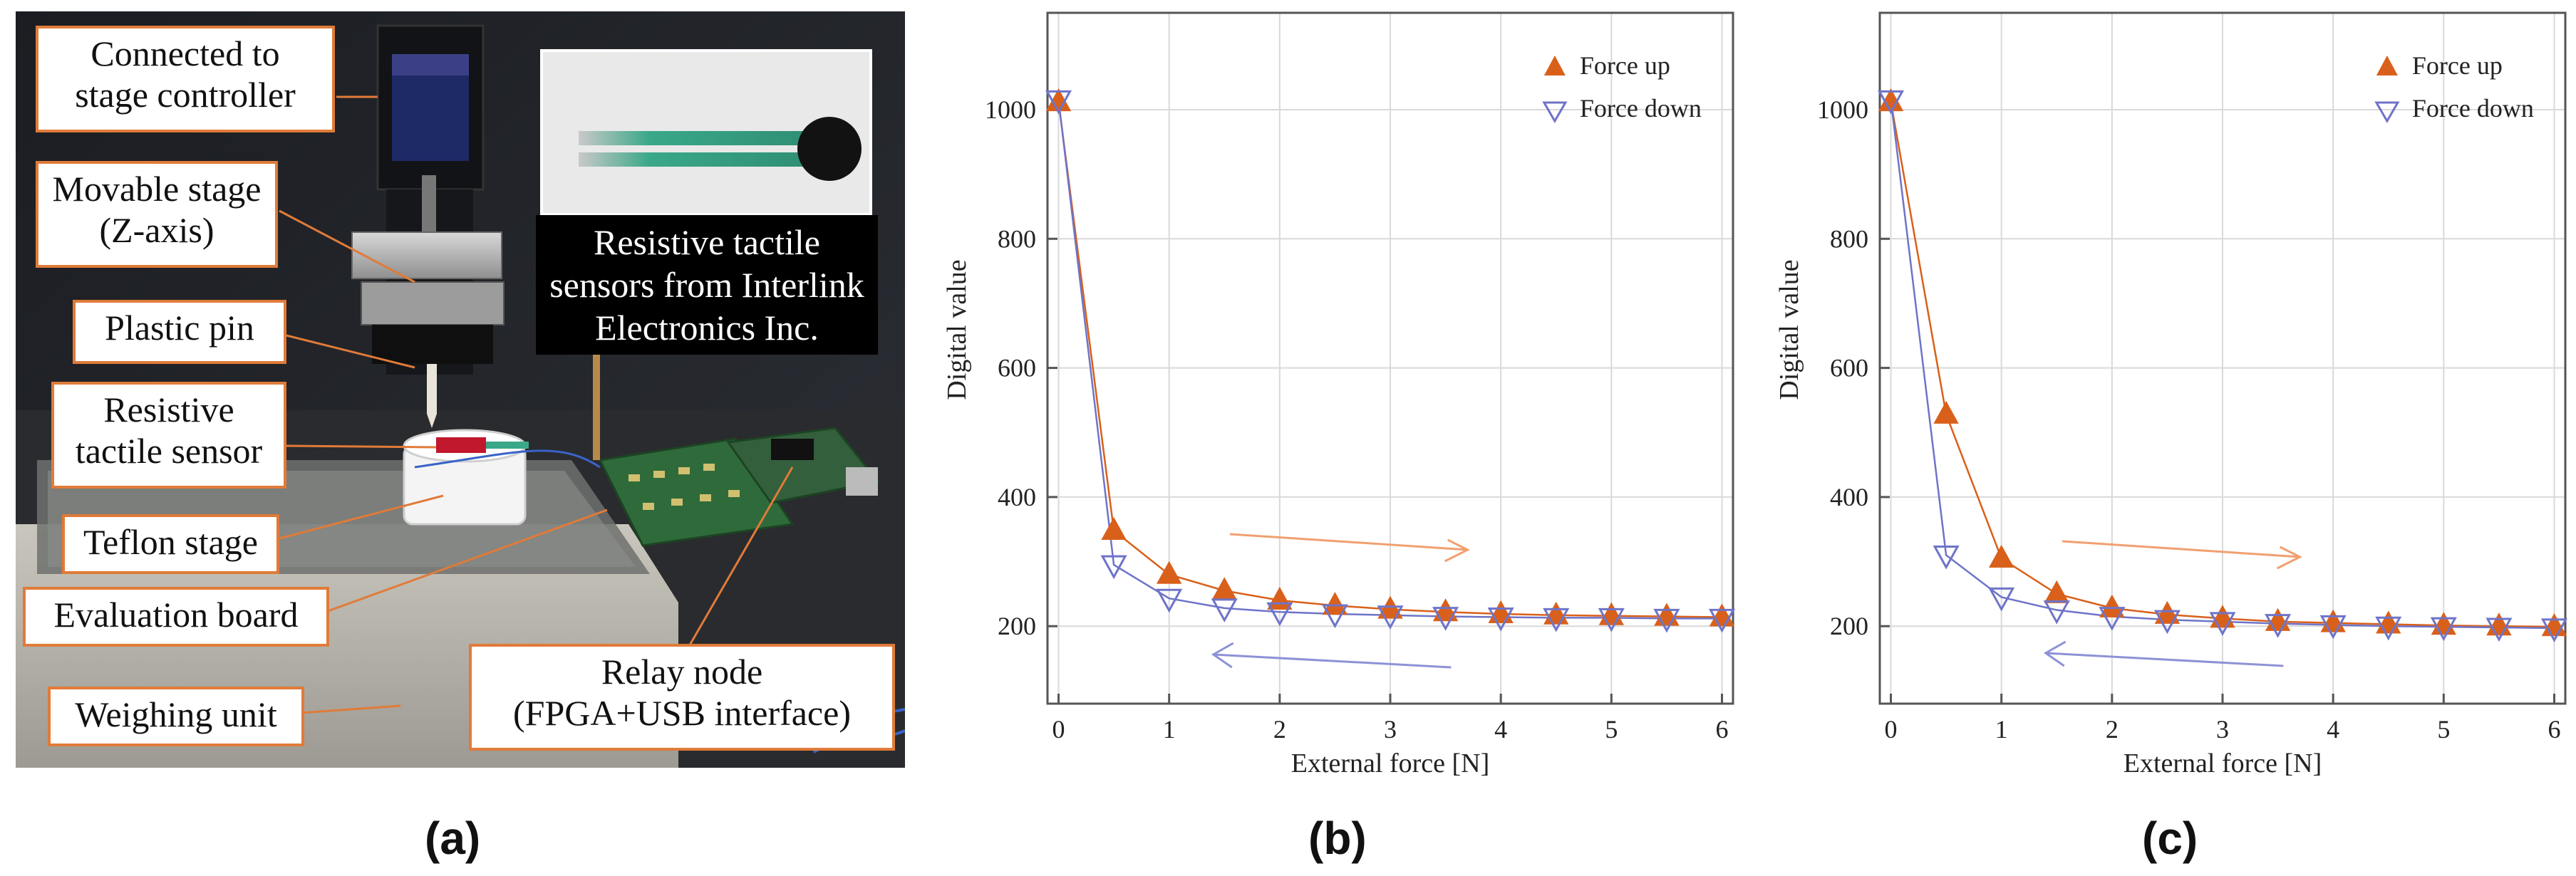 Image resolution: width=2576 pixels, height=876 pixels. What do you see at coordinates (170, 544) in the screenshot?
I see `teflon-stage-label: Teflon stage` at bounding box center [170, 544].